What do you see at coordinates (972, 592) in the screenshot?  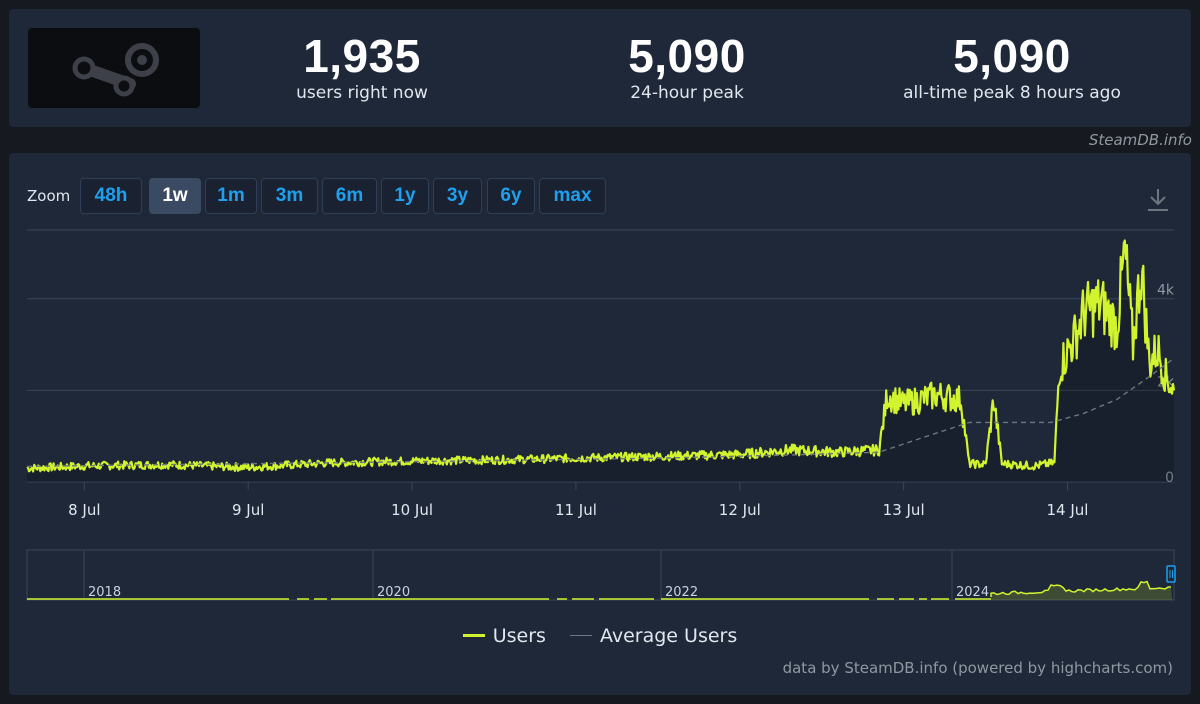 I see `navigator-year-label: 2024` at bounding box center [972, 592].